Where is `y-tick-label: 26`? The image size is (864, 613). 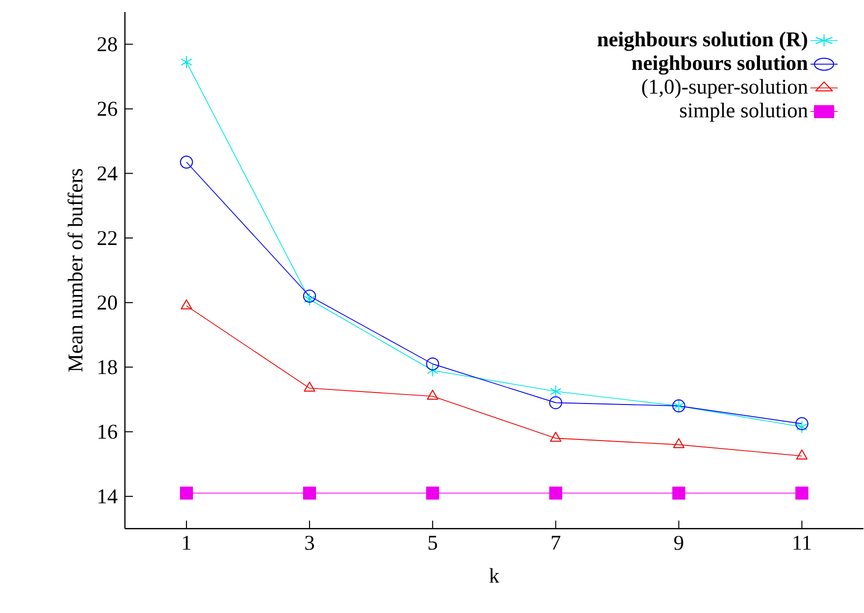
y-tick-label: 26 is located at coordinates (108, 109).